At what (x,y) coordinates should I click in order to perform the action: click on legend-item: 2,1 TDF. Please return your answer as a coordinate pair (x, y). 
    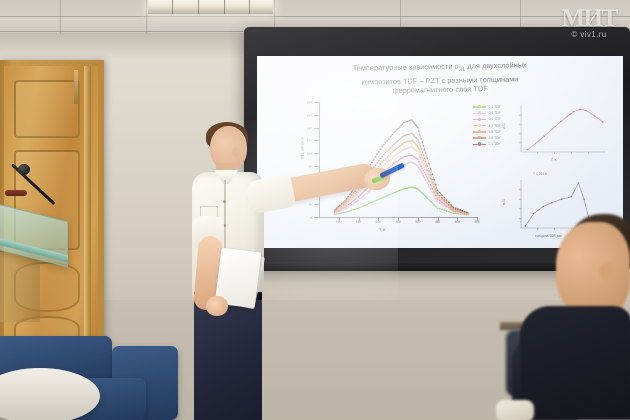
    Looking at the image, I should click on (487, 144).